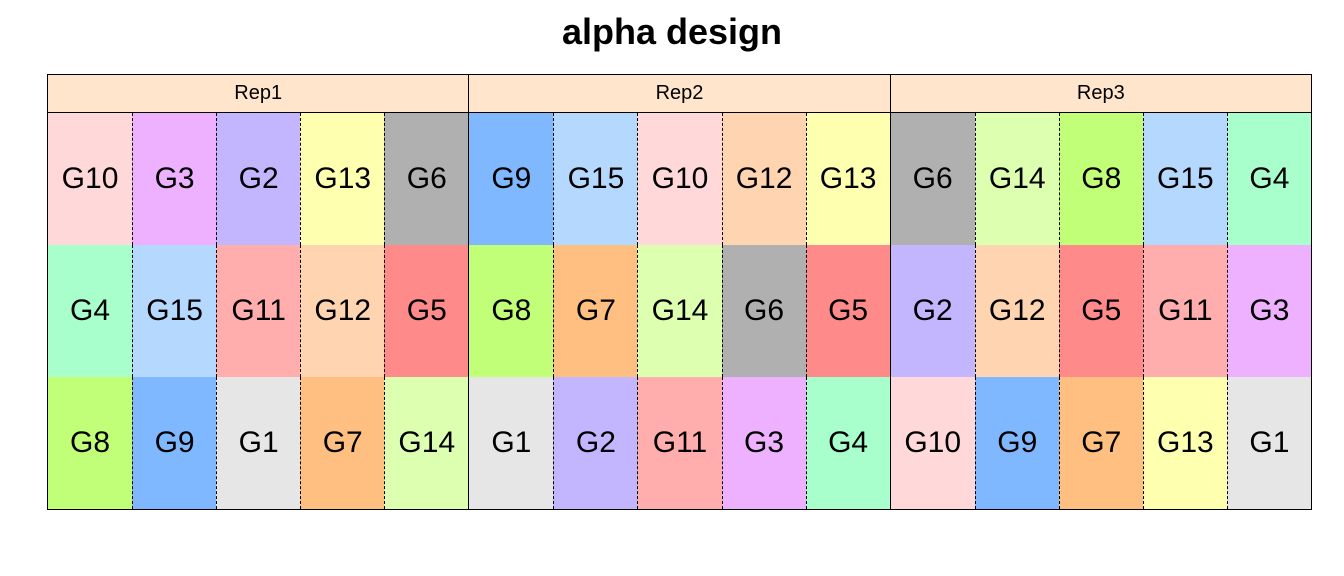 This screenshot has width=1344, height=576. Describe the element at coordinates (1100, 94) in the screenshot. I see `rep-strip-label: Rep3` at that location.